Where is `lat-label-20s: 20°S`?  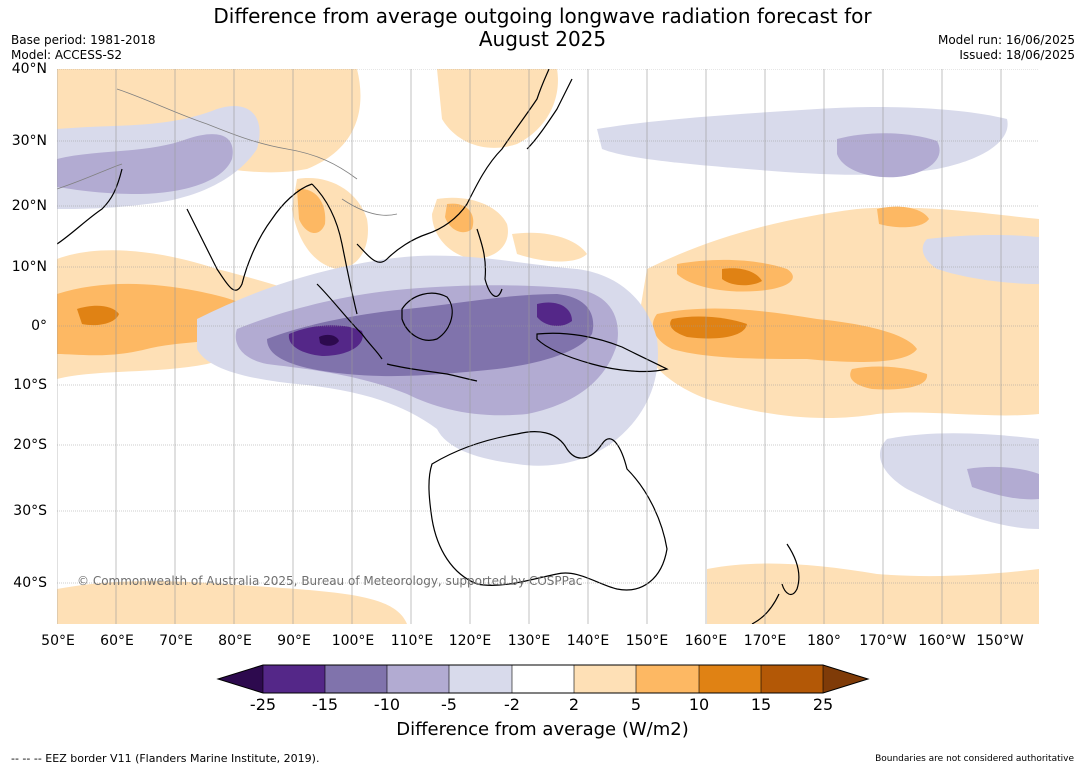 lat-label-20s: 20°S is located at coordinates (30, 445).